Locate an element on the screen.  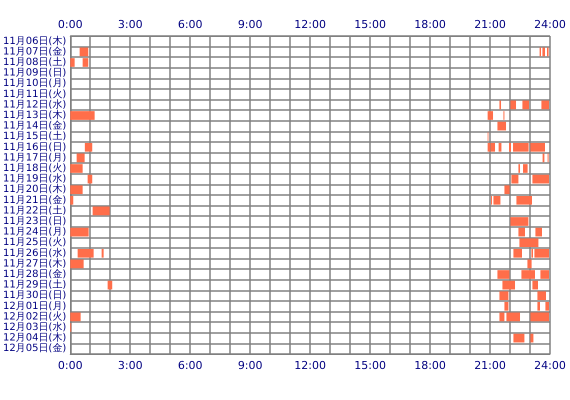
y-tick-label: 11月18日(火) is located at coordinates (34, 168).